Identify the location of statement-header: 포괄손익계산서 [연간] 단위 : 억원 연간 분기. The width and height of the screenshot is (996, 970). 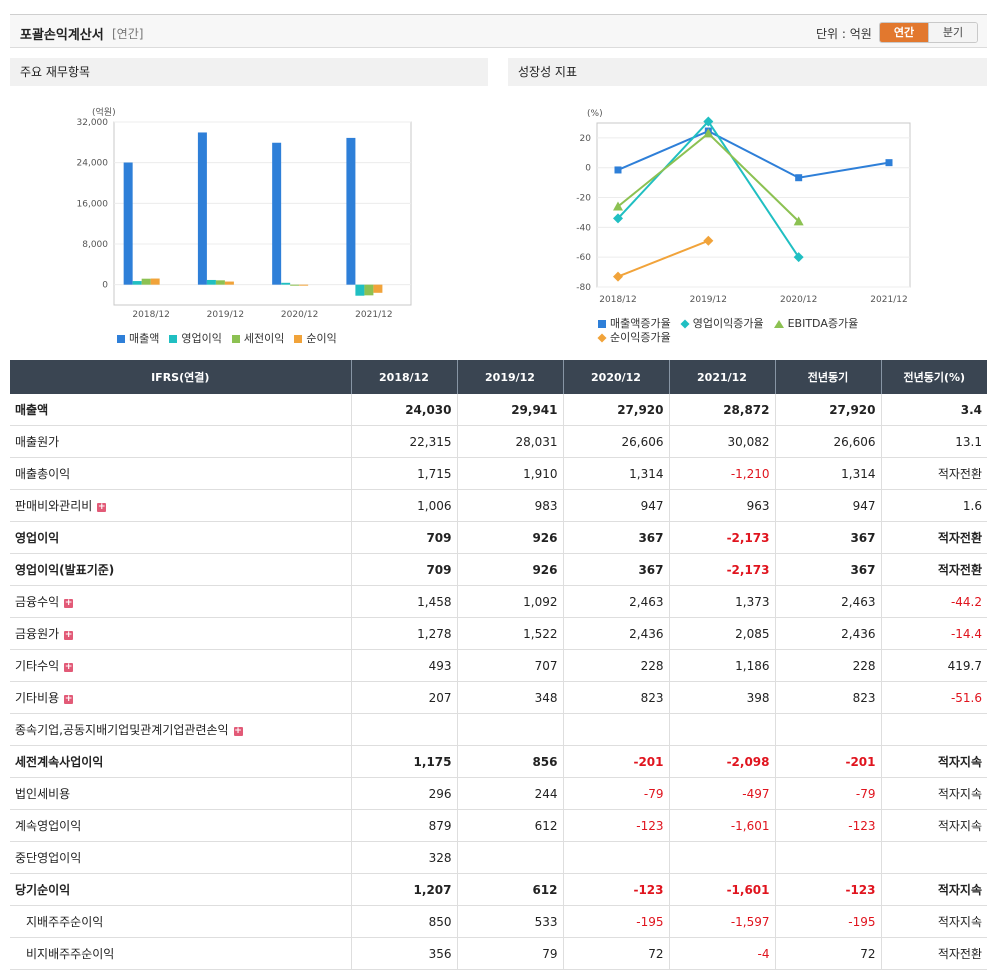
(498, 31).